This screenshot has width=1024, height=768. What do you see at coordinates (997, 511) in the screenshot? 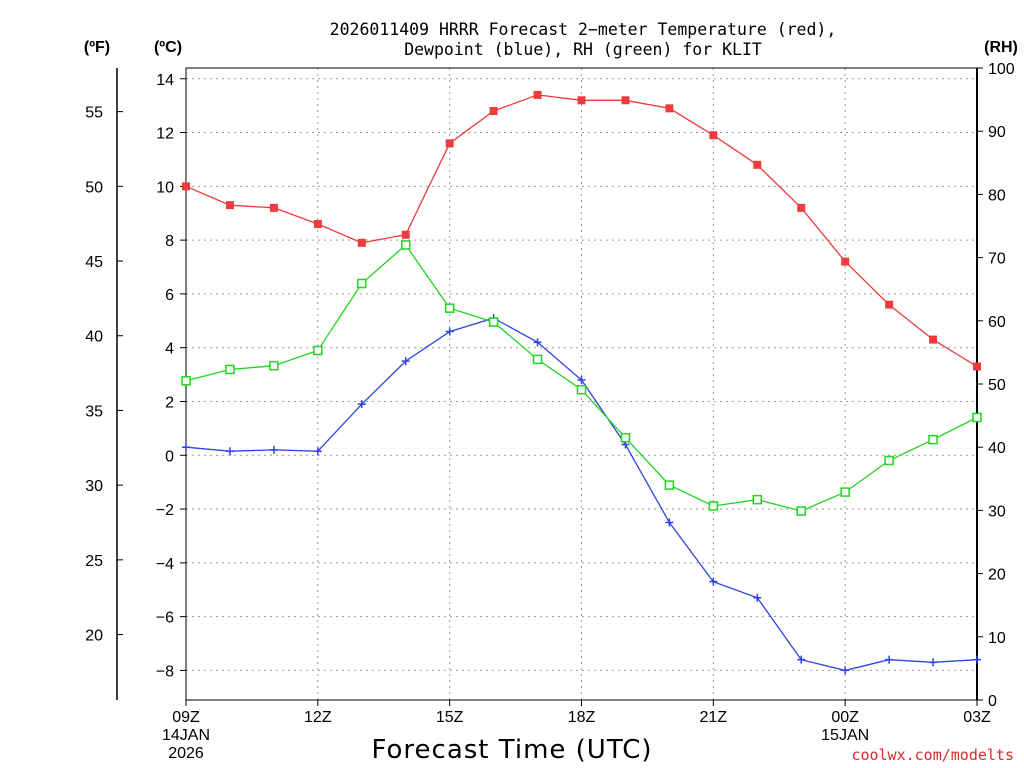
I see `rh-tick-label: 30` at bounding box center [997, 511].